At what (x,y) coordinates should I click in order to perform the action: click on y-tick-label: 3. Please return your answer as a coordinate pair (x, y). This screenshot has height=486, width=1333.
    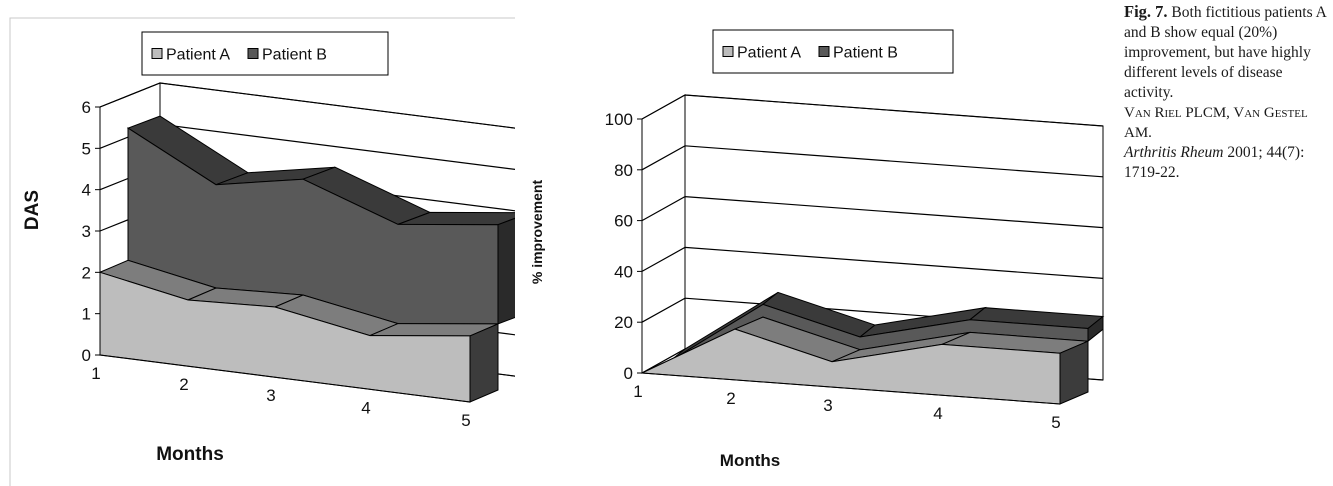
    Looking at the image, I should click on (86, 231).